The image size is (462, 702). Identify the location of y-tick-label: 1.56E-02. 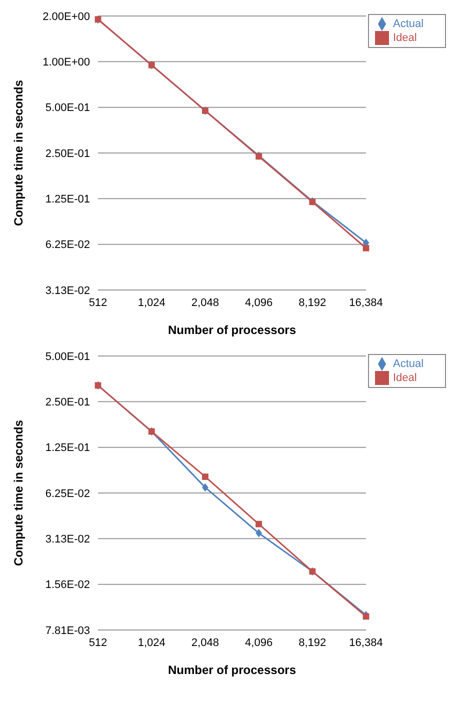
(67, 585).